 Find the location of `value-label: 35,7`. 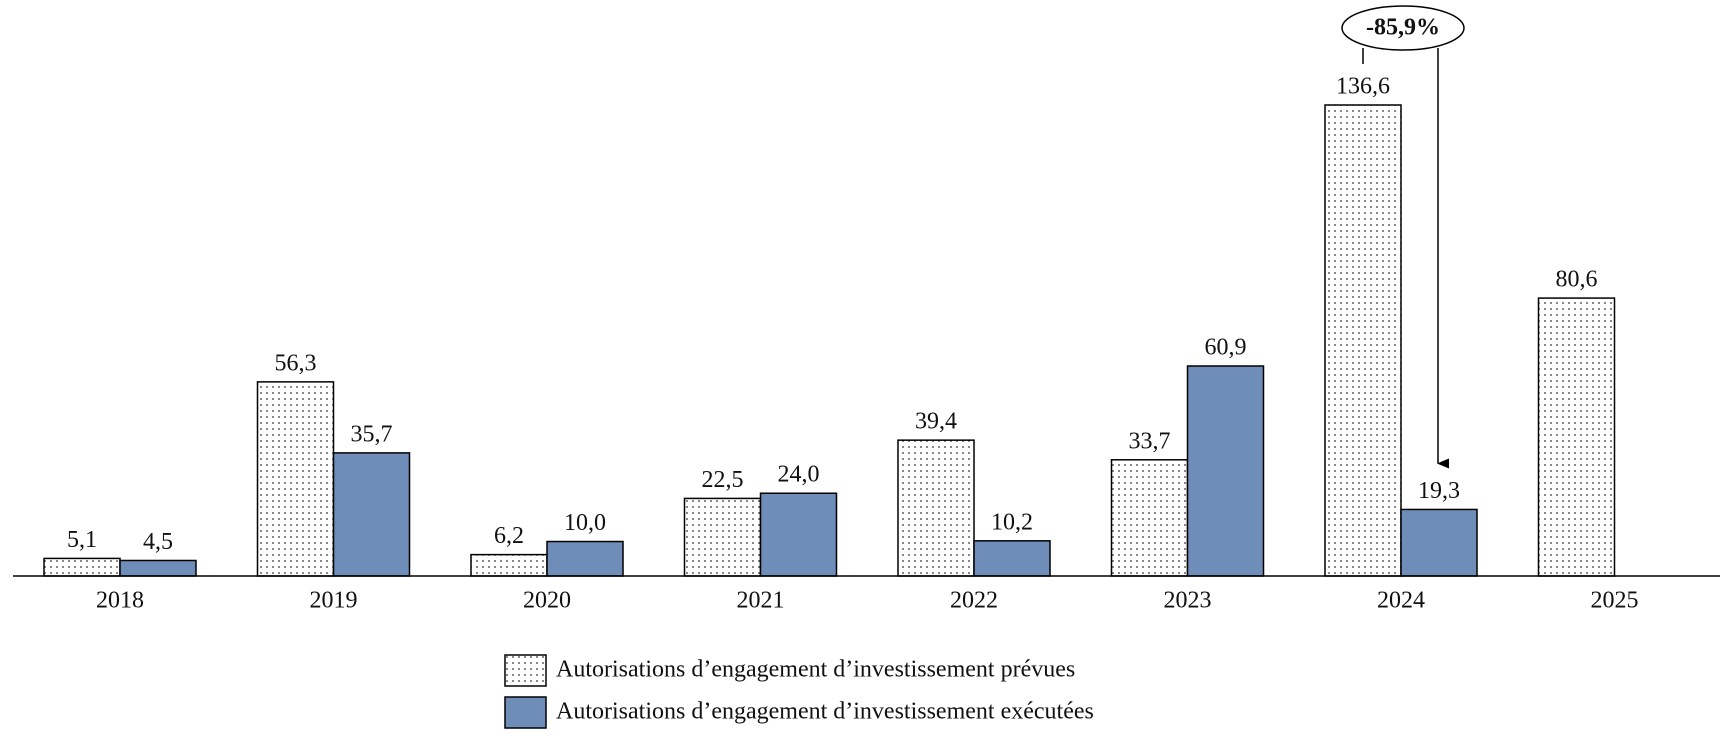

value-label: 35,7 is located at coordinates (372, 434).